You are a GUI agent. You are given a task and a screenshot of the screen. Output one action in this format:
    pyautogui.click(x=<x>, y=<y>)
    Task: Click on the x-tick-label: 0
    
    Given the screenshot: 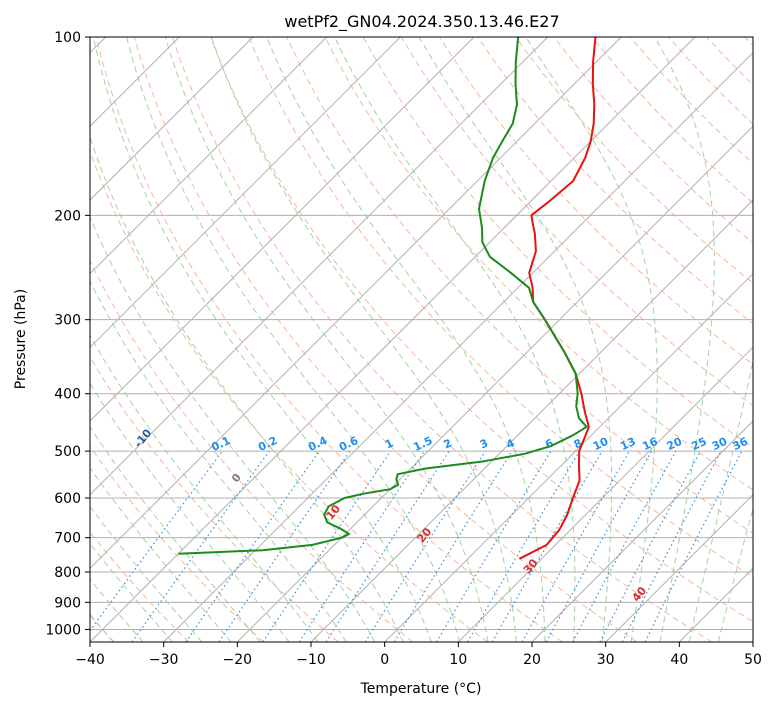 What is the action you would take?
    pyautogui.click(x=384, y=660)
    